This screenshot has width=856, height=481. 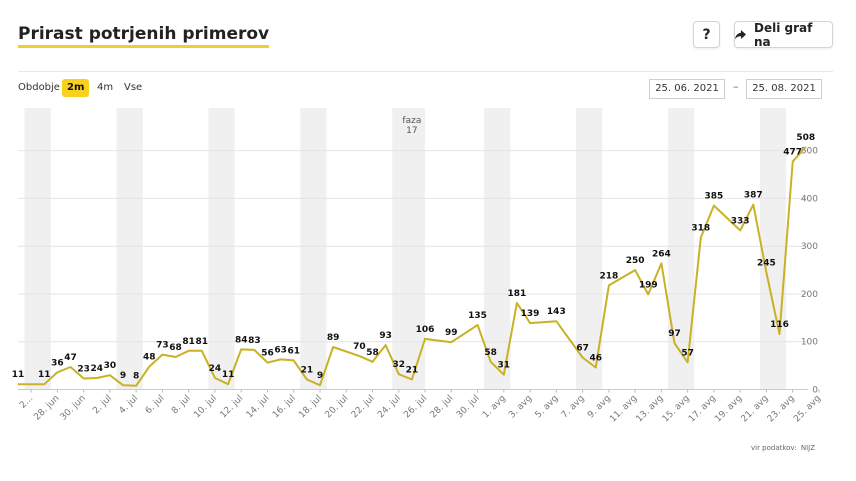 What do you see at coordinates (70, 358) in the screenshot?
I see `data-label: 47` at bounding box center [70, 358].